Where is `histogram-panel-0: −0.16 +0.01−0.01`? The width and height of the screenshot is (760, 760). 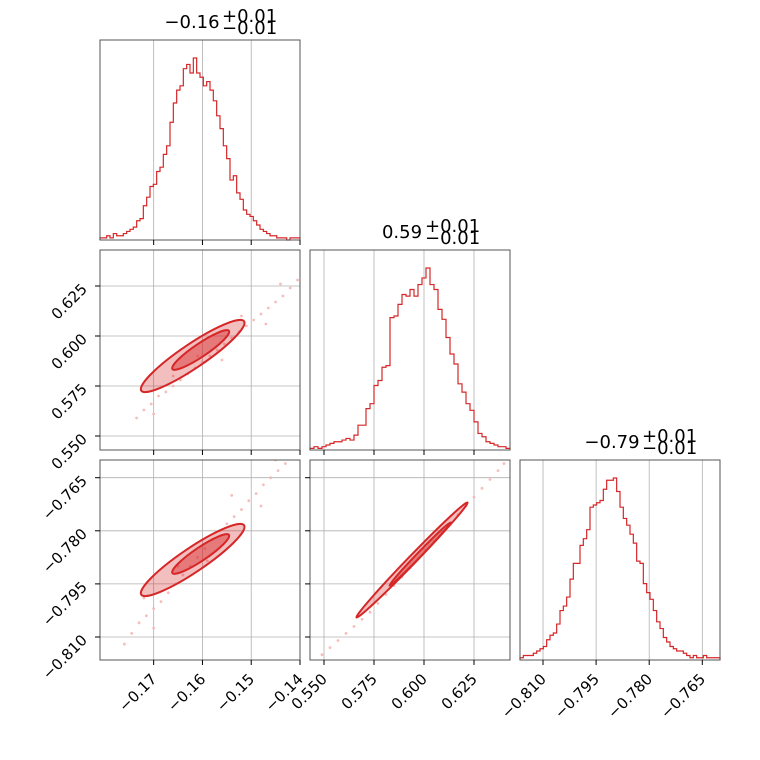 histogram-panel-0: −0.16 +0.01−0.01 is located at coordinates (200, 125).